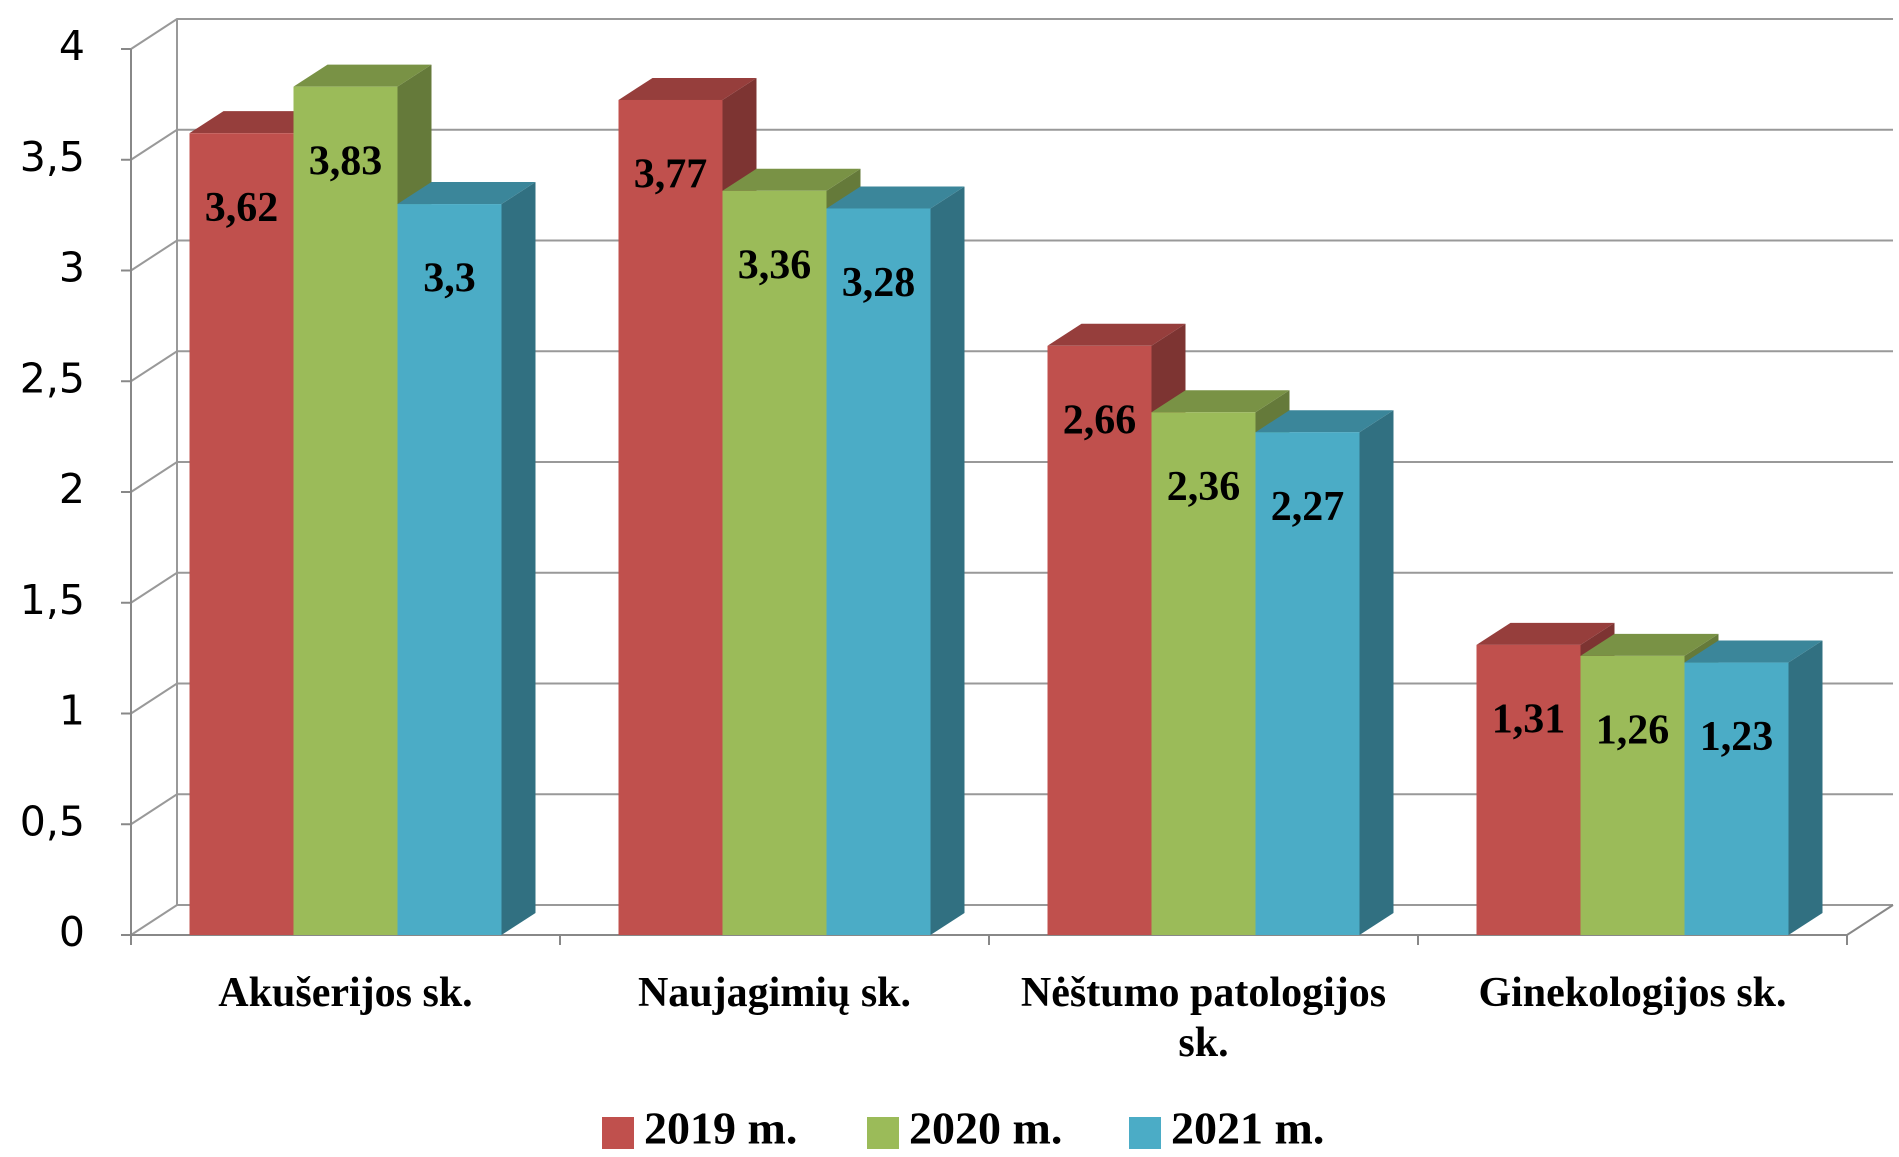 The width and height of the screenshot is (1899, 1157). Describe the element at coordinates (242, 208) in the screenshot. I see `data-label: 3,62` at that location.